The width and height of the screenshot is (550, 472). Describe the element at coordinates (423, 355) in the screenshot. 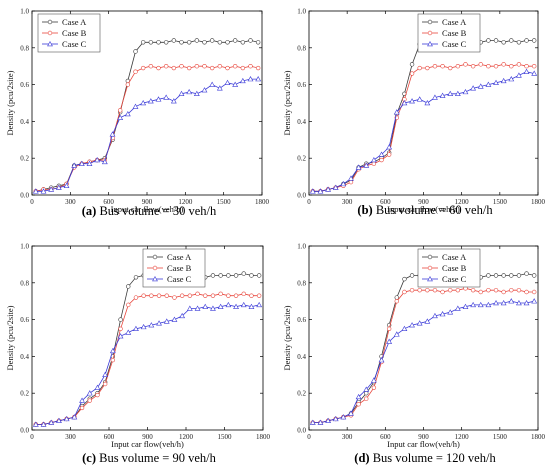

I see `series-case-b` at that location.